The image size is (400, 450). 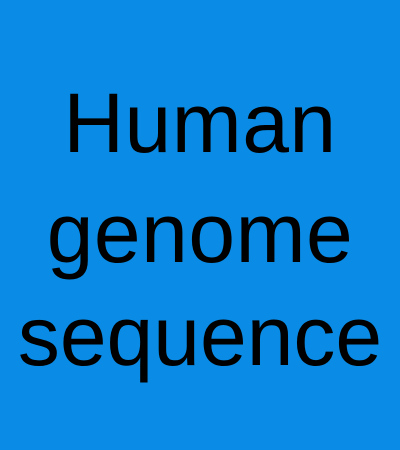 What do you see at coordinates (200, 123) in the screenshot?
I see `title-line-1: Human` at bounding box center [200, 123].